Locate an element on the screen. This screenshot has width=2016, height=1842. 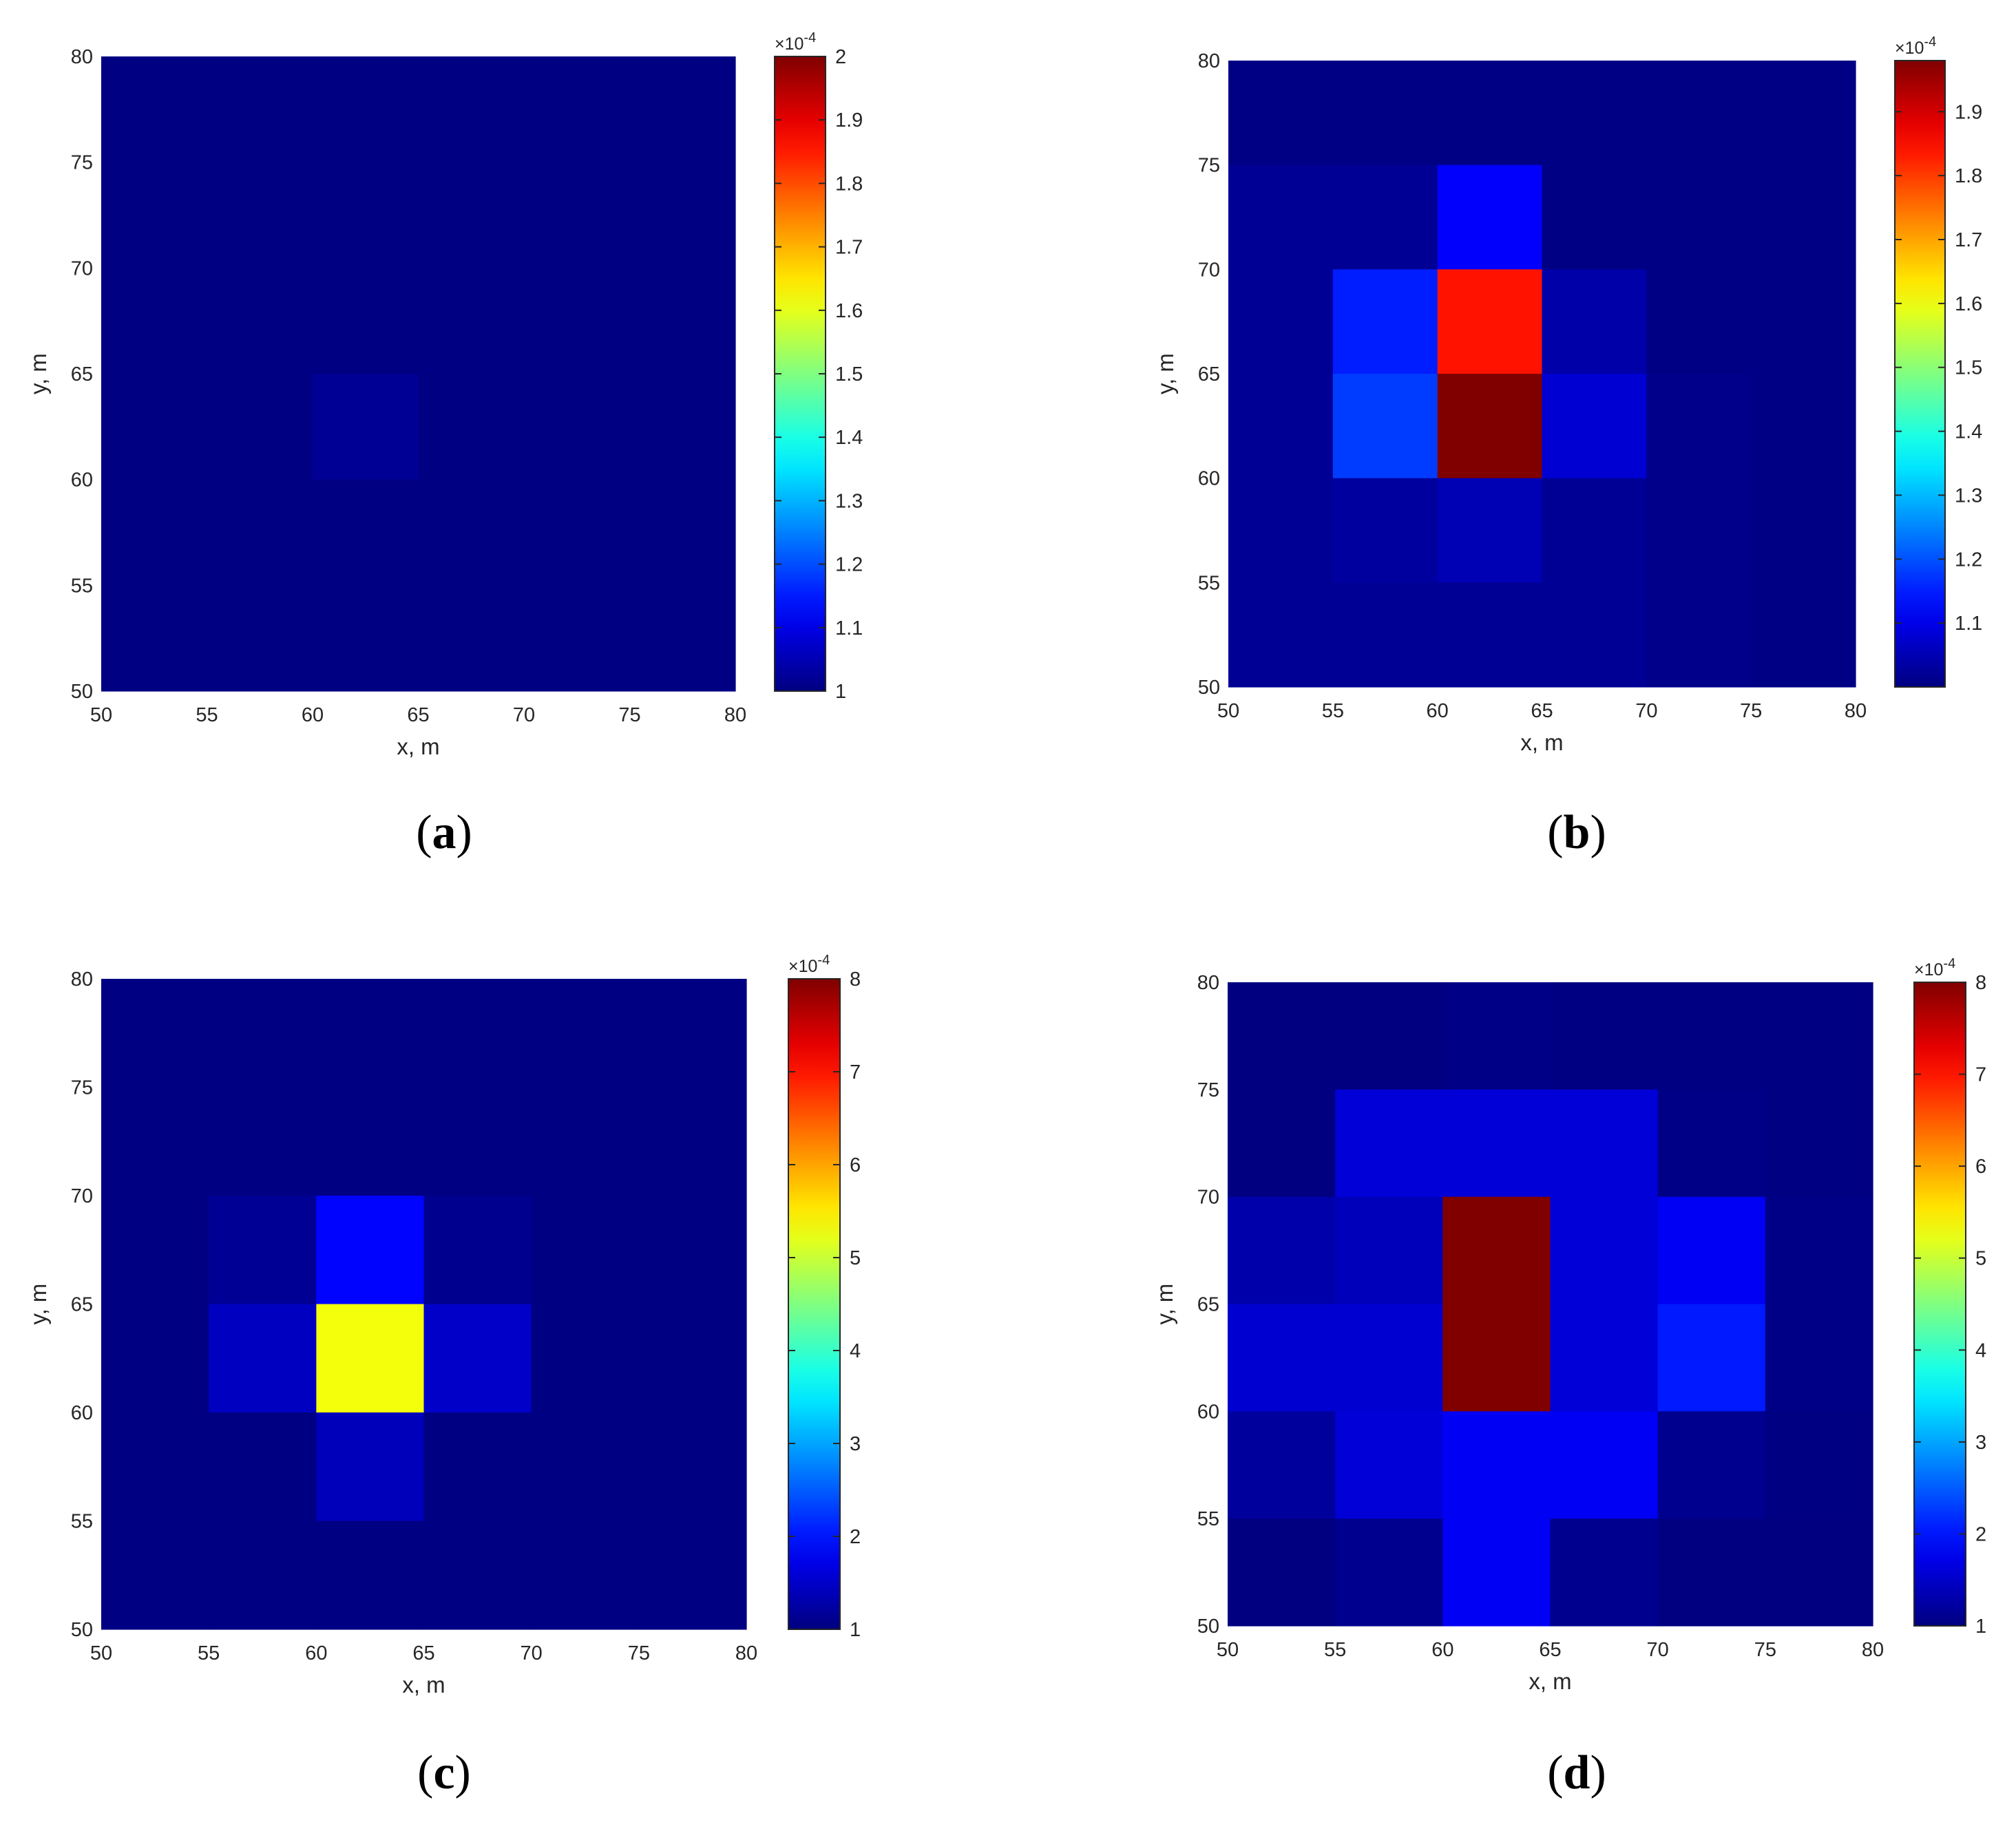
y-tick-label: 65 is located at coordinates (1208, 1305).